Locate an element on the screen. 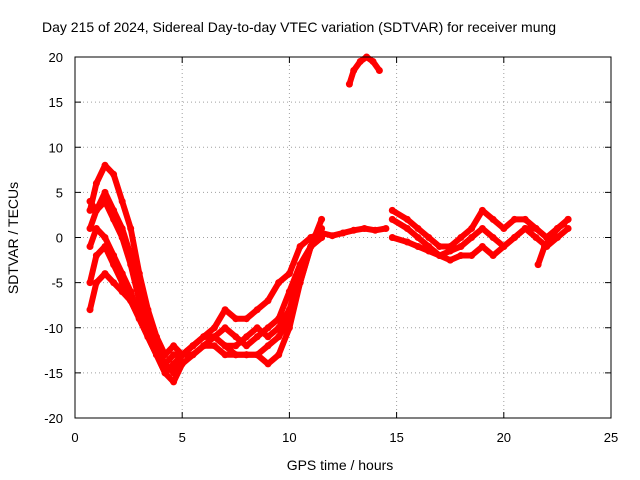  y-tick-label: -5 is located at coordinates (57, 283).